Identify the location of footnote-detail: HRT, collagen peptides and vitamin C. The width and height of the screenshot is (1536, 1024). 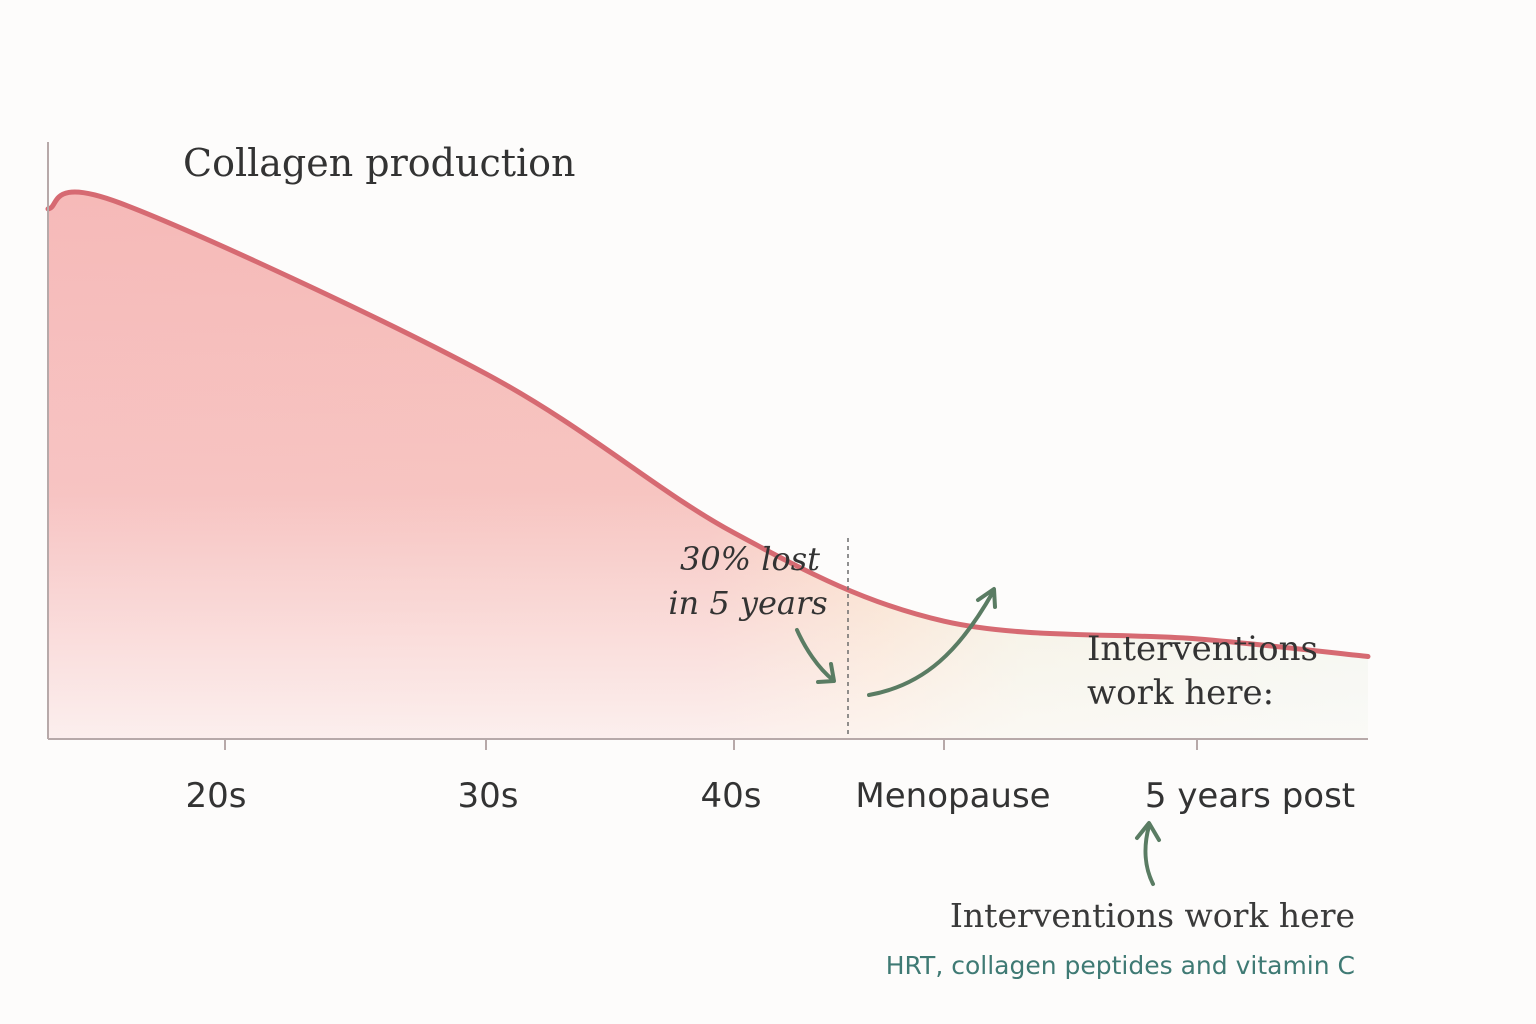
(1120, 965).